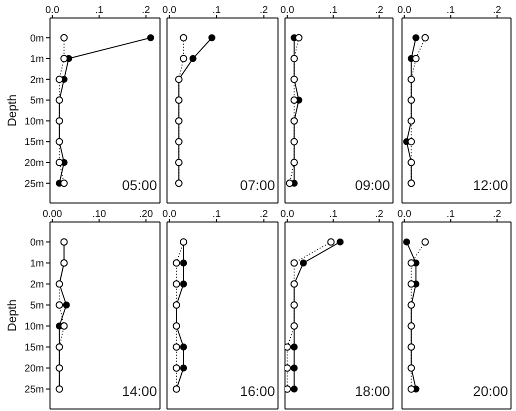 The width and height of the screenshot is (516, 411). I want to click on text: 05:00, so click(138, 185).